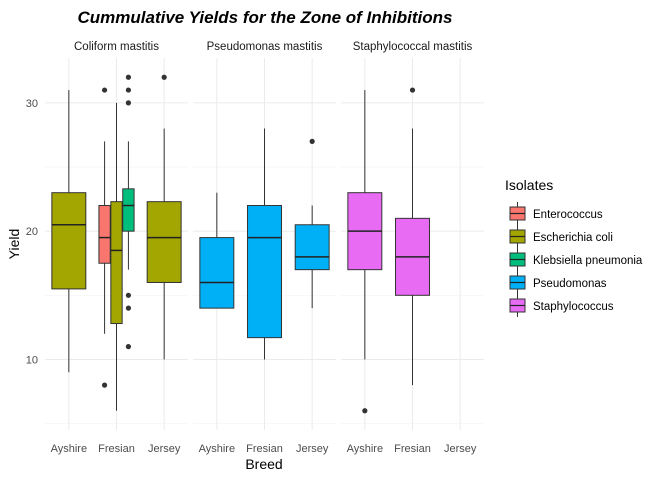  I want to click on legend-label: Staphylococcus, so click(573, 307).